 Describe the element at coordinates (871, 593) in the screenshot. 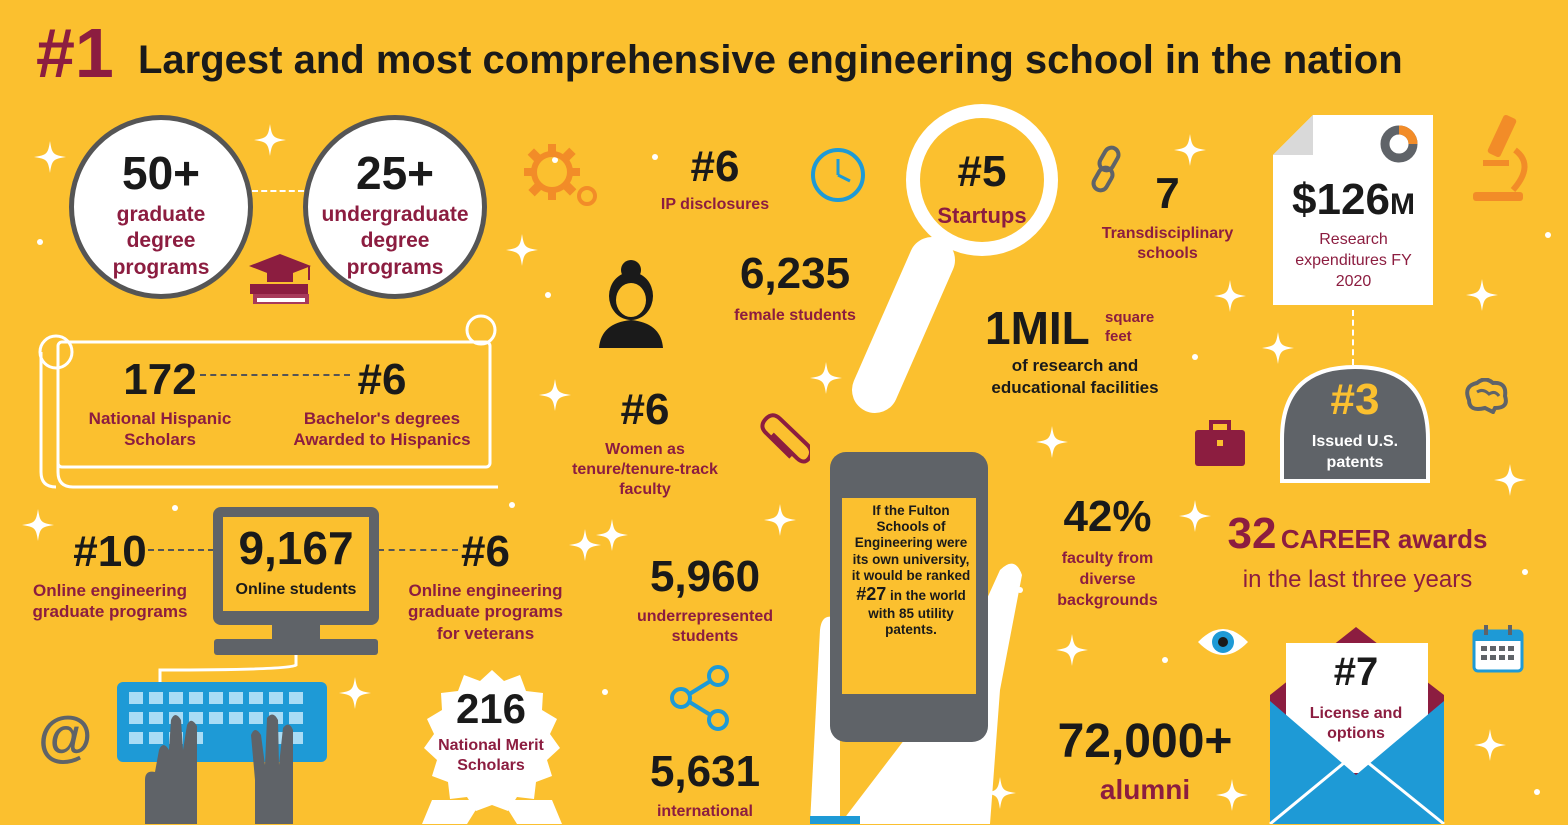

I see `phone-rank: #27` at that location.